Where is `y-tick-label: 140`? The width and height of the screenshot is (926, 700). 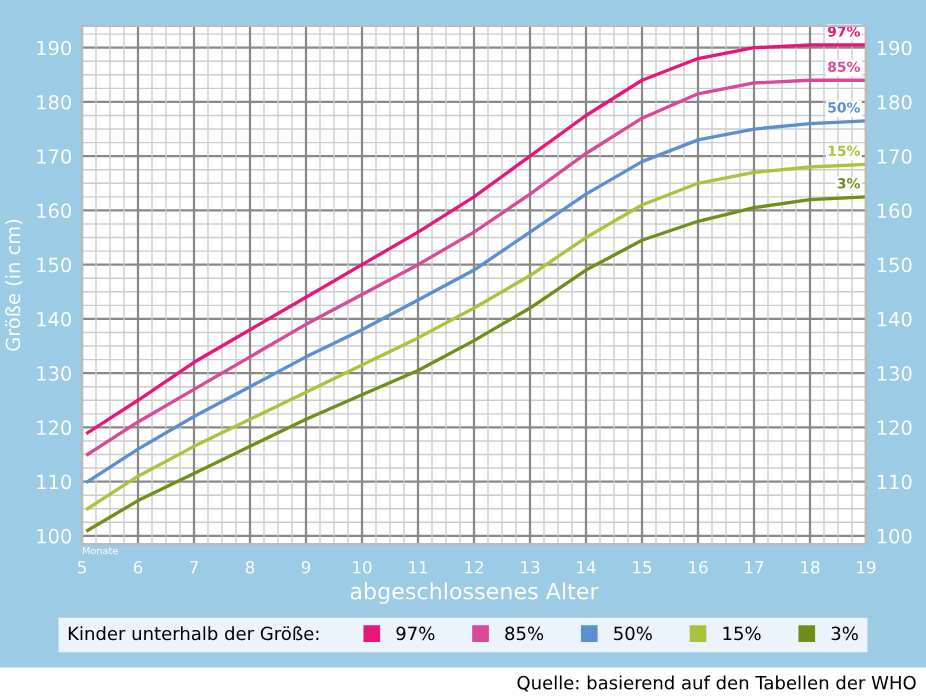
y-tick-label: 140 is located at coordinates (54, 319).